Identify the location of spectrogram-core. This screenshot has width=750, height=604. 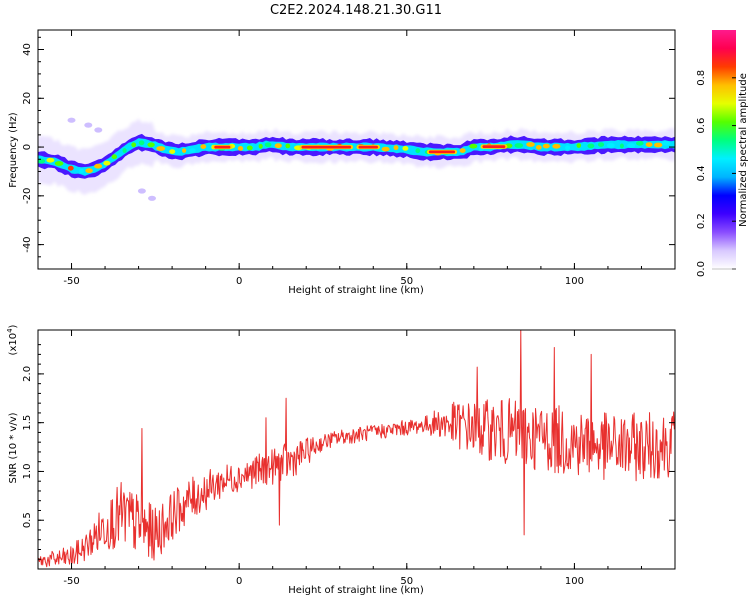
(356, 157).